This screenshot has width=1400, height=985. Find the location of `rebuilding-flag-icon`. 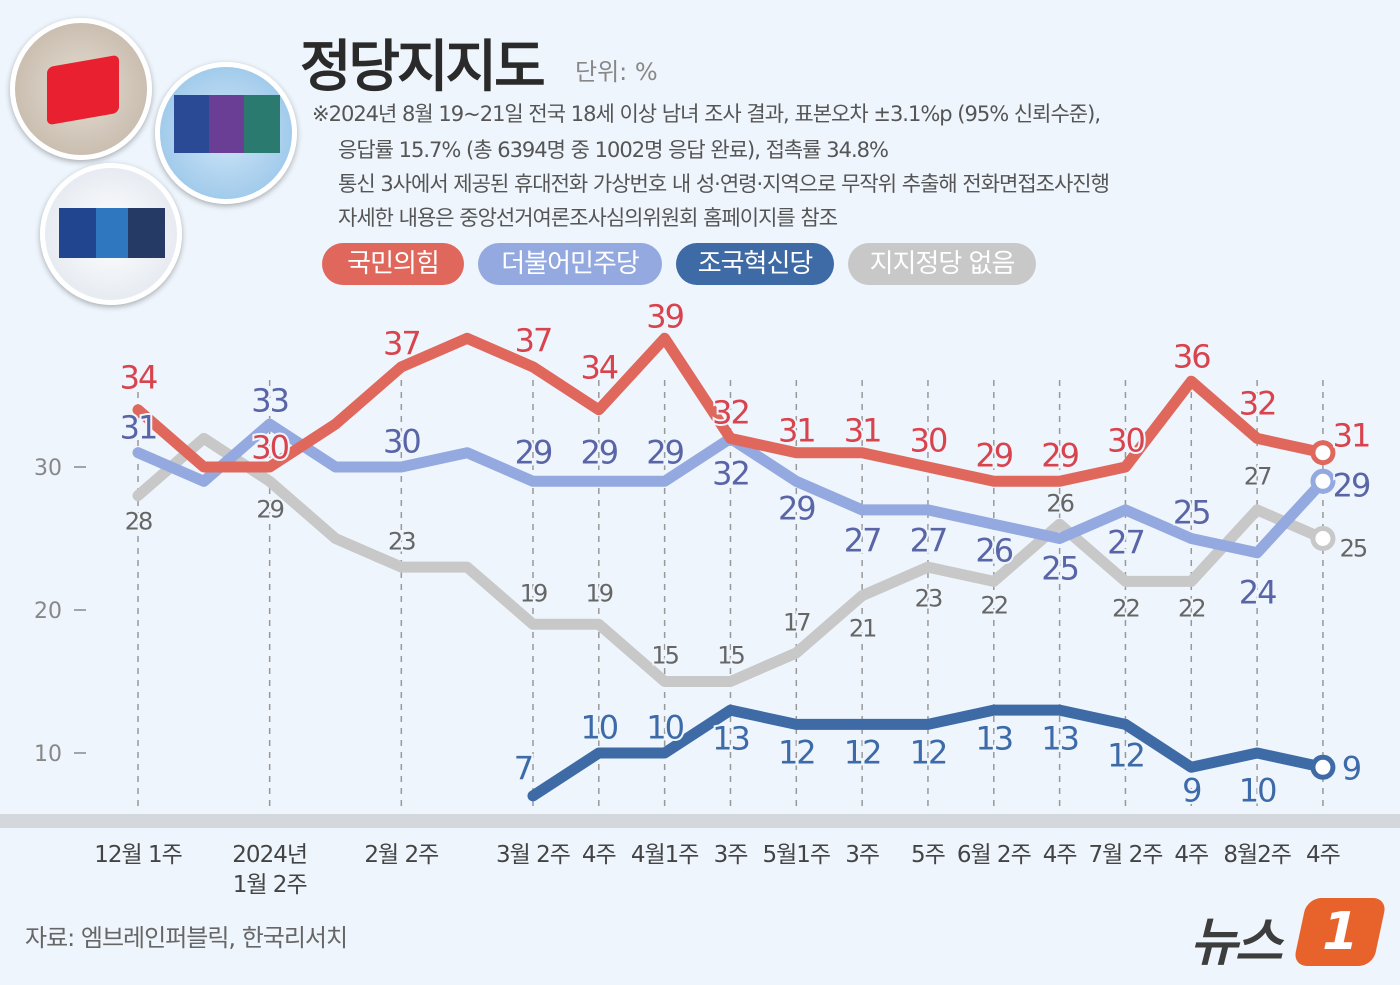

rebuilding-flag-icon is located at coordinates (112, 233).